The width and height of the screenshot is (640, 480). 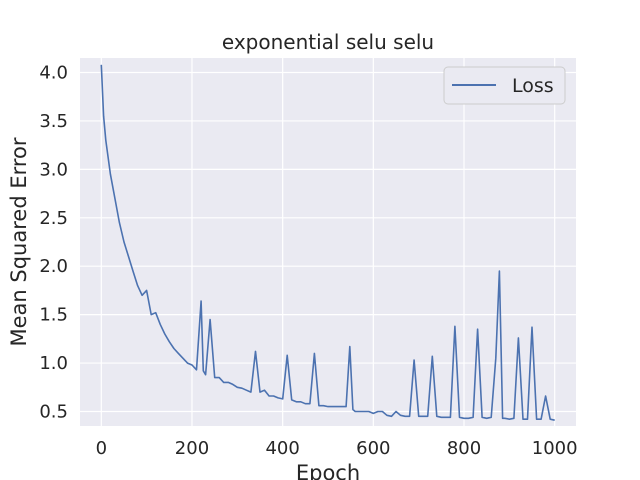 I want to click on x-tick-label: 600, so click(x=373, y=448).